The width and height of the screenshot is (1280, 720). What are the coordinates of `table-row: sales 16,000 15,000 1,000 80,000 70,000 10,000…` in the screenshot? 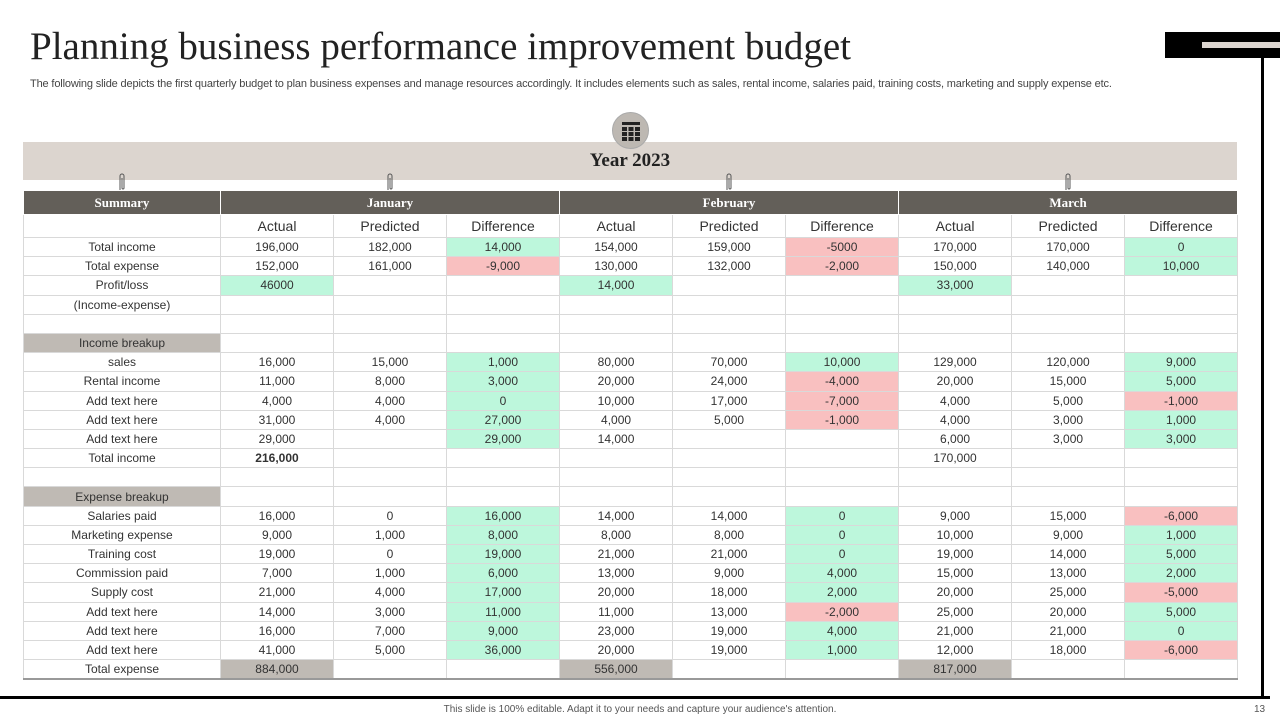 It's located at (631, 362).